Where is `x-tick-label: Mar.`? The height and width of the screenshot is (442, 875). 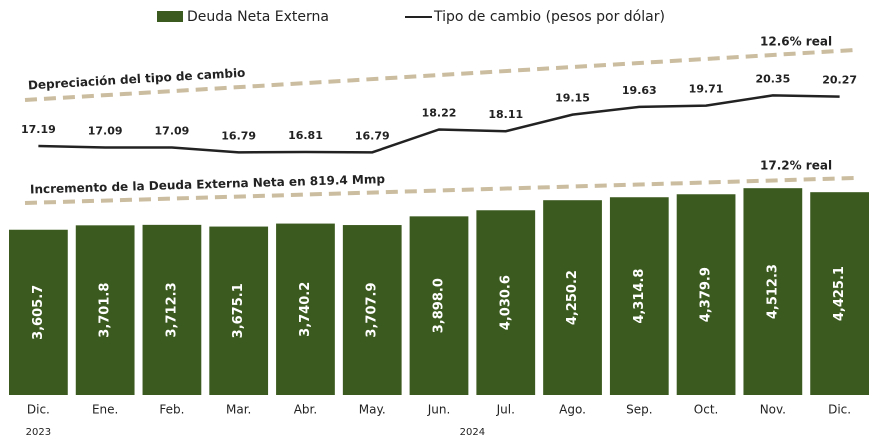 x-tick-label: Mar. is located at coordinates (238, 410).